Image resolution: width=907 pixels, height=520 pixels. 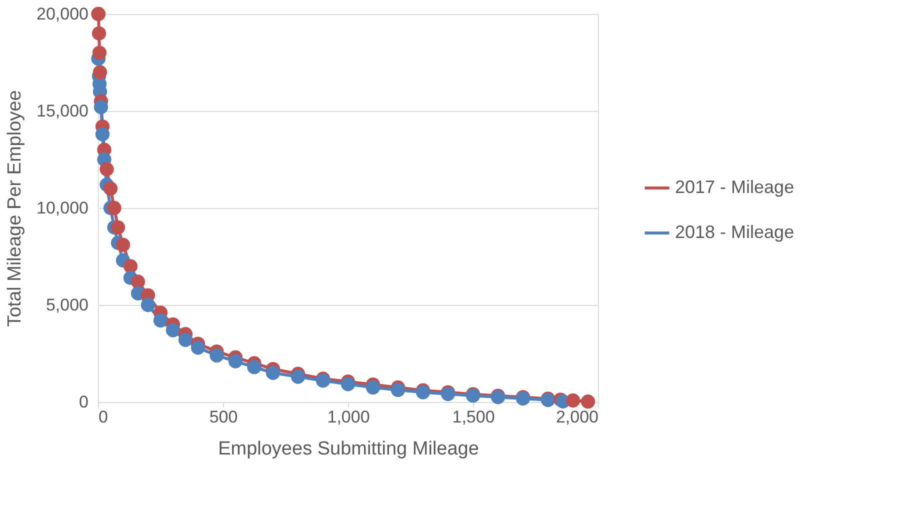 What do you see at coordinates (15, 208) in the screenshot?
I see `y-axis-title: Total Mileage Per Employee` at bounding box center [15, 208].